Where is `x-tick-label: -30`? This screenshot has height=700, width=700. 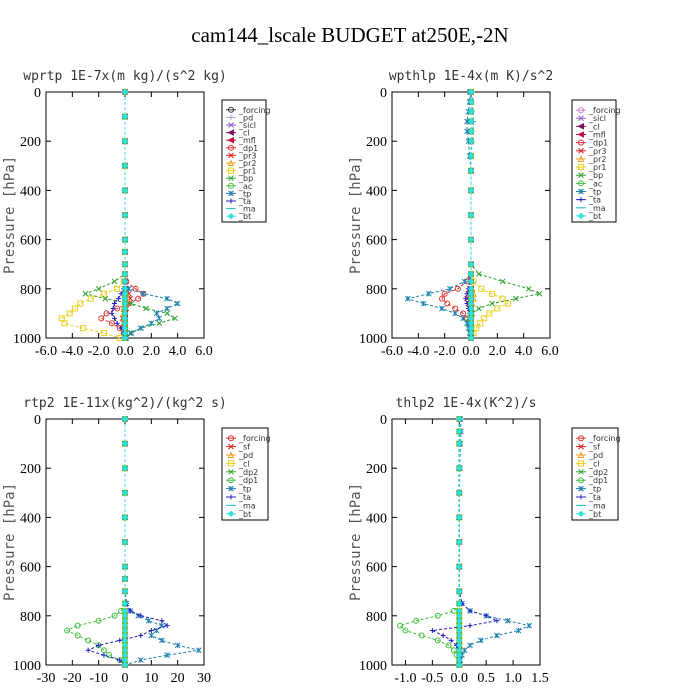
x-tick-label: -30 is located at coordinates (46, 678).